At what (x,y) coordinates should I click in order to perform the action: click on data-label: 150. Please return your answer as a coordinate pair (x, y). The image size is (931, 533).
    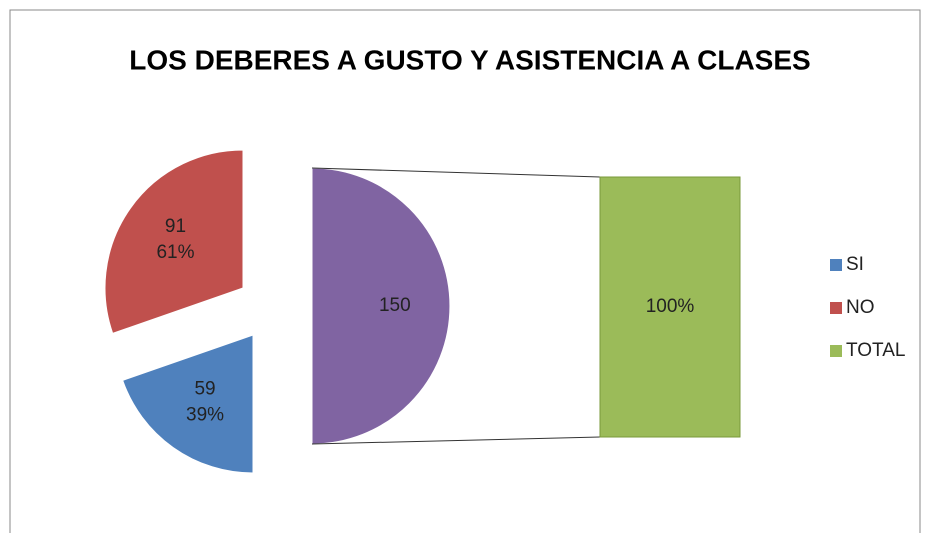
    Looking at the image, I should click on (395, 305).